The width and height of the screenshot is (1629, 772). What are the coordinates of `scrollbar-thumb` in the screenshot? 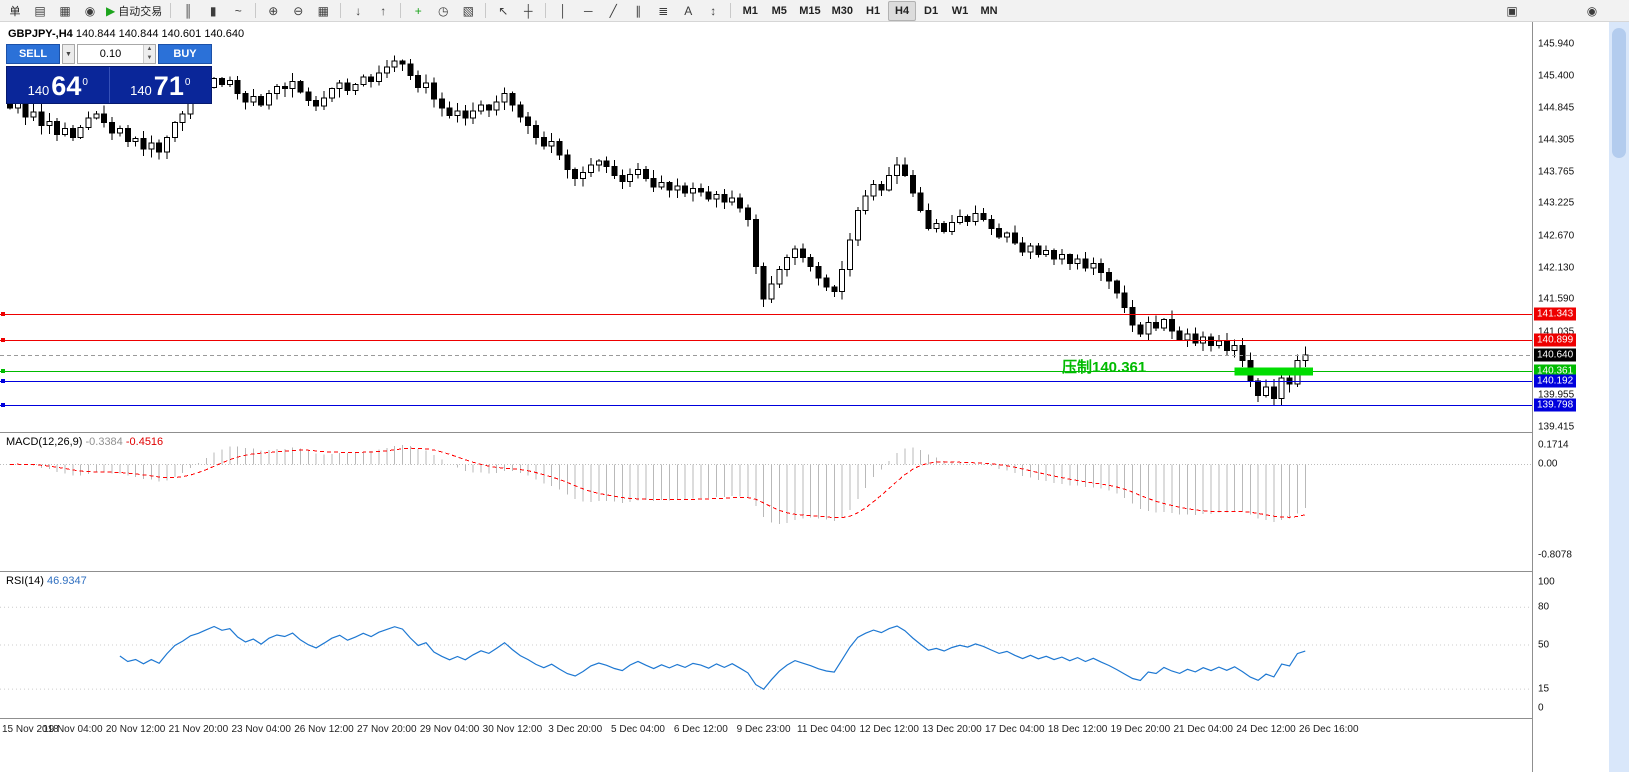 It's located at (1619, 93).